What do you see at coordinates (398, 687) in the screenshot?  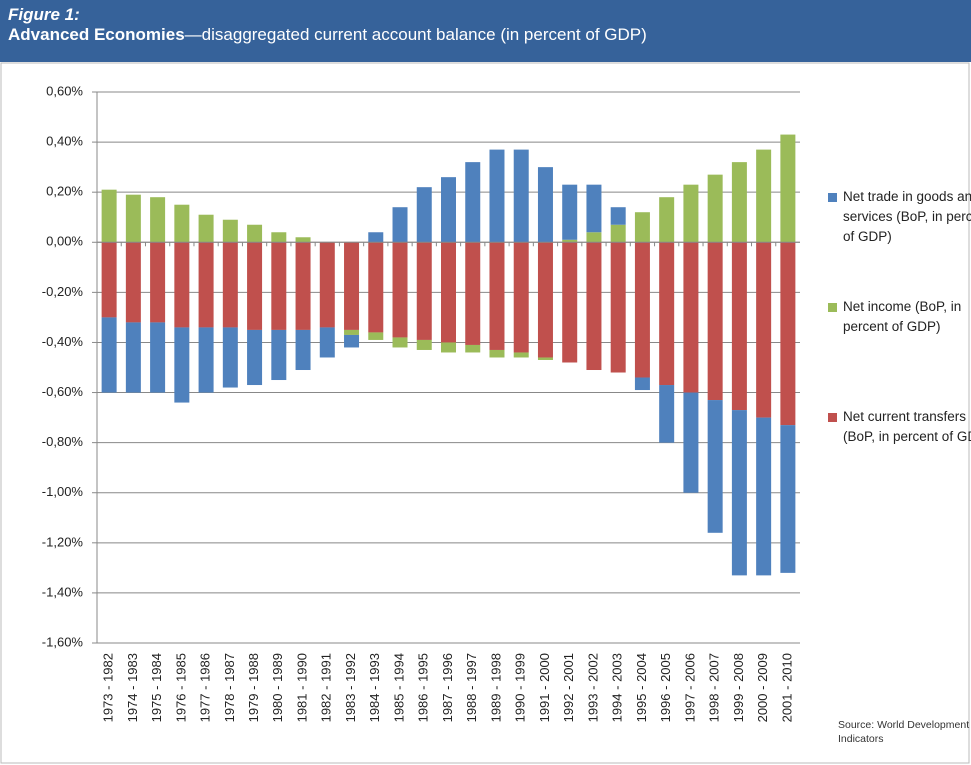 I see `x-tick-label: 1985 - 1994` at bounding box center [398, 687].